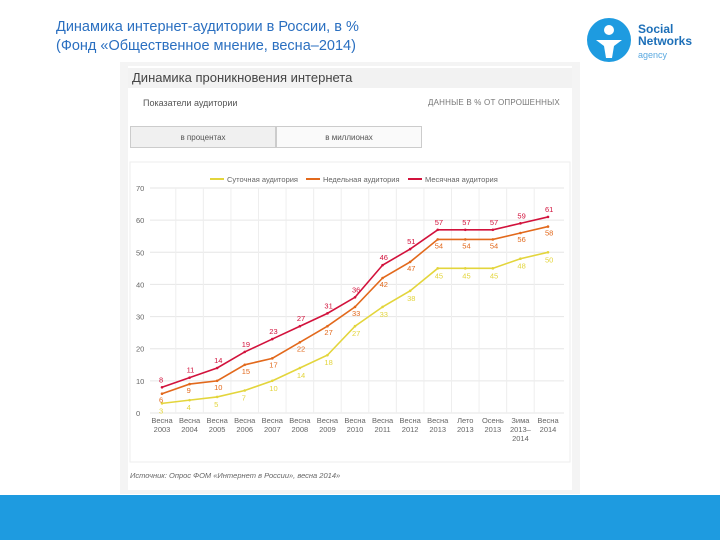  I want to click on x-tick-label: Осень 2013, so click(492, 425).